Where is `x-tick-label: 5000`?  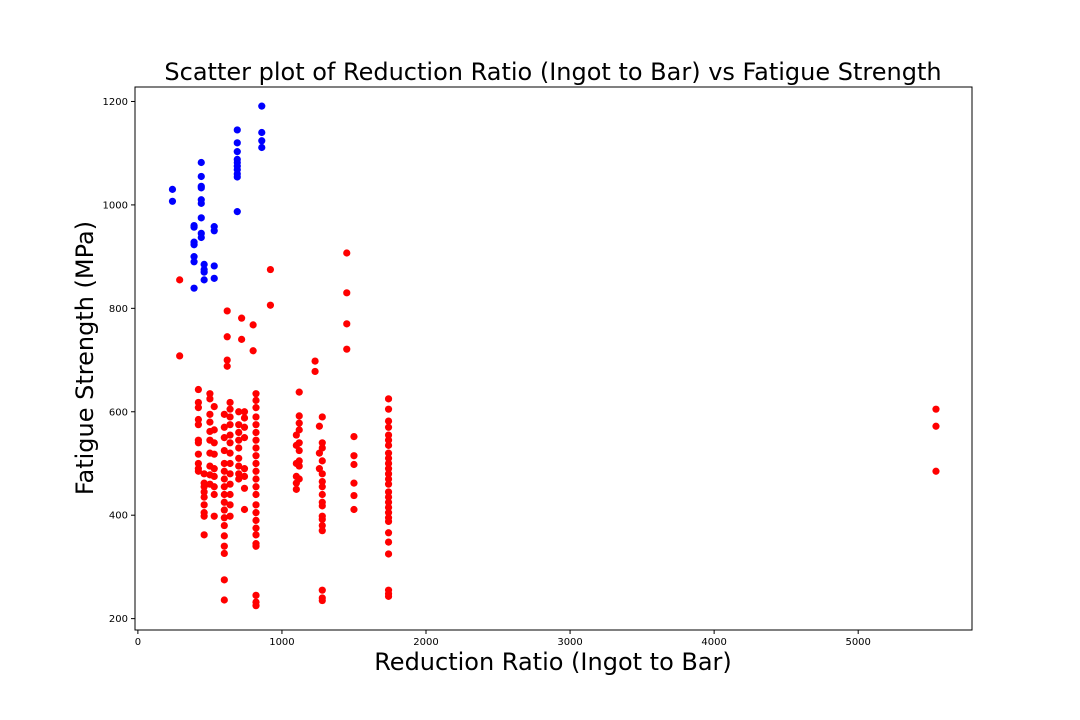
x-tick-label: 5000 is located at coordinates (857, 642).